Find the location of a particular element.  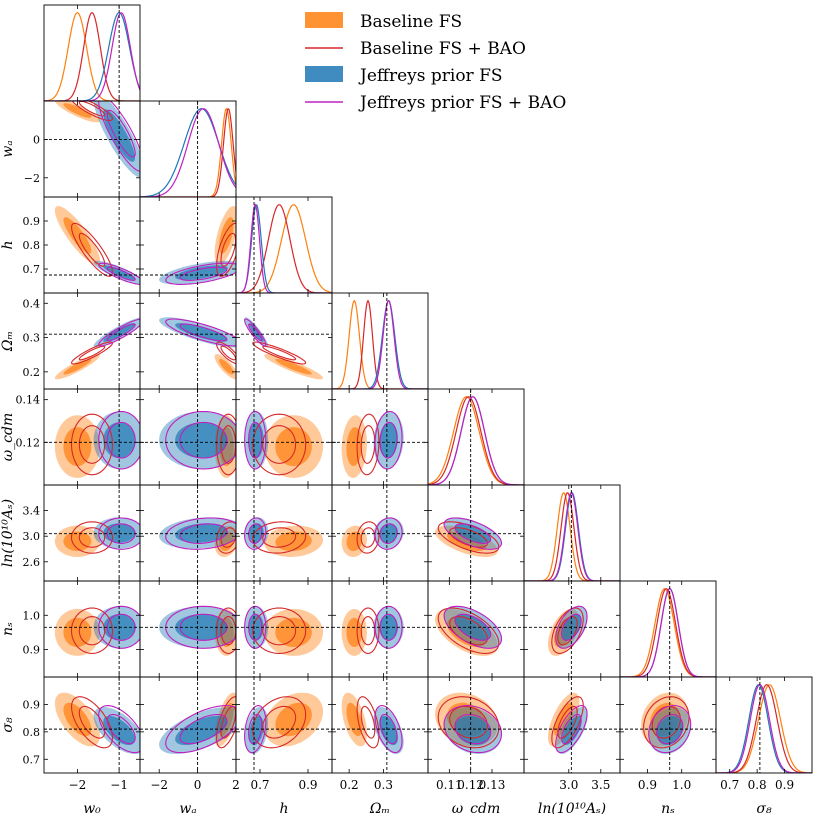

marginal-curve-jeffreys_fs is located at coordinates (668, 632).